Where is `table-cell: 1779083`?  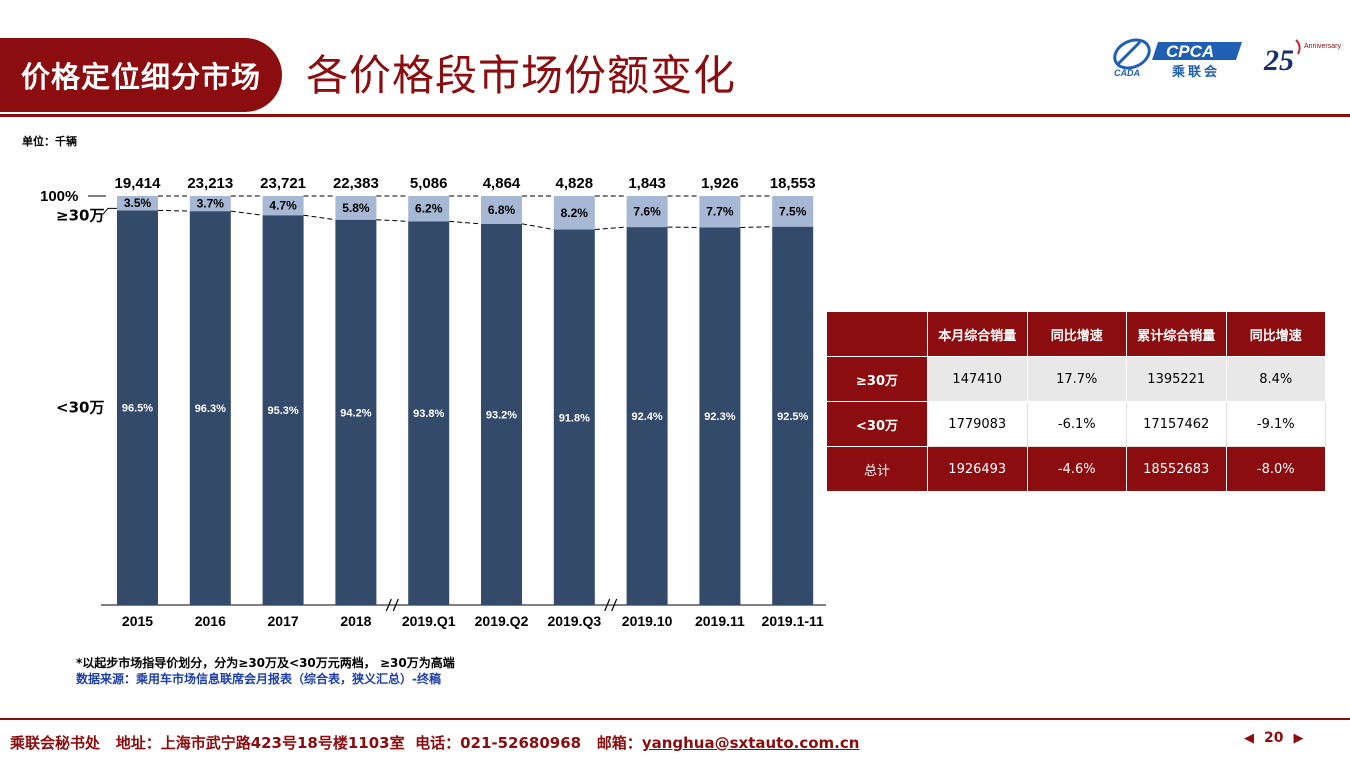
table-cell: 1779083 is located at coordinates (977, 424).